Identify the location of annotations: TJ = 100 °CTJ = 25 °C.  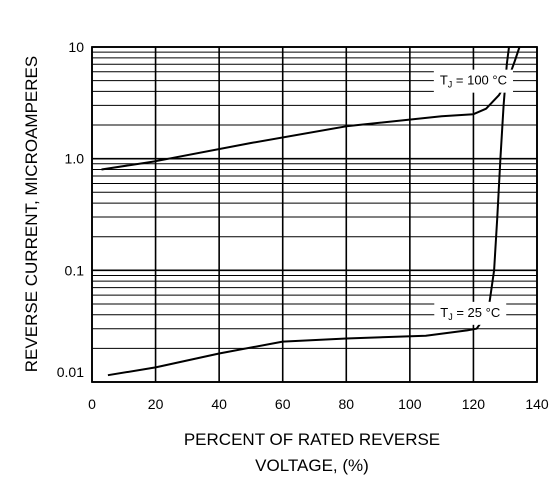
(473, 197).